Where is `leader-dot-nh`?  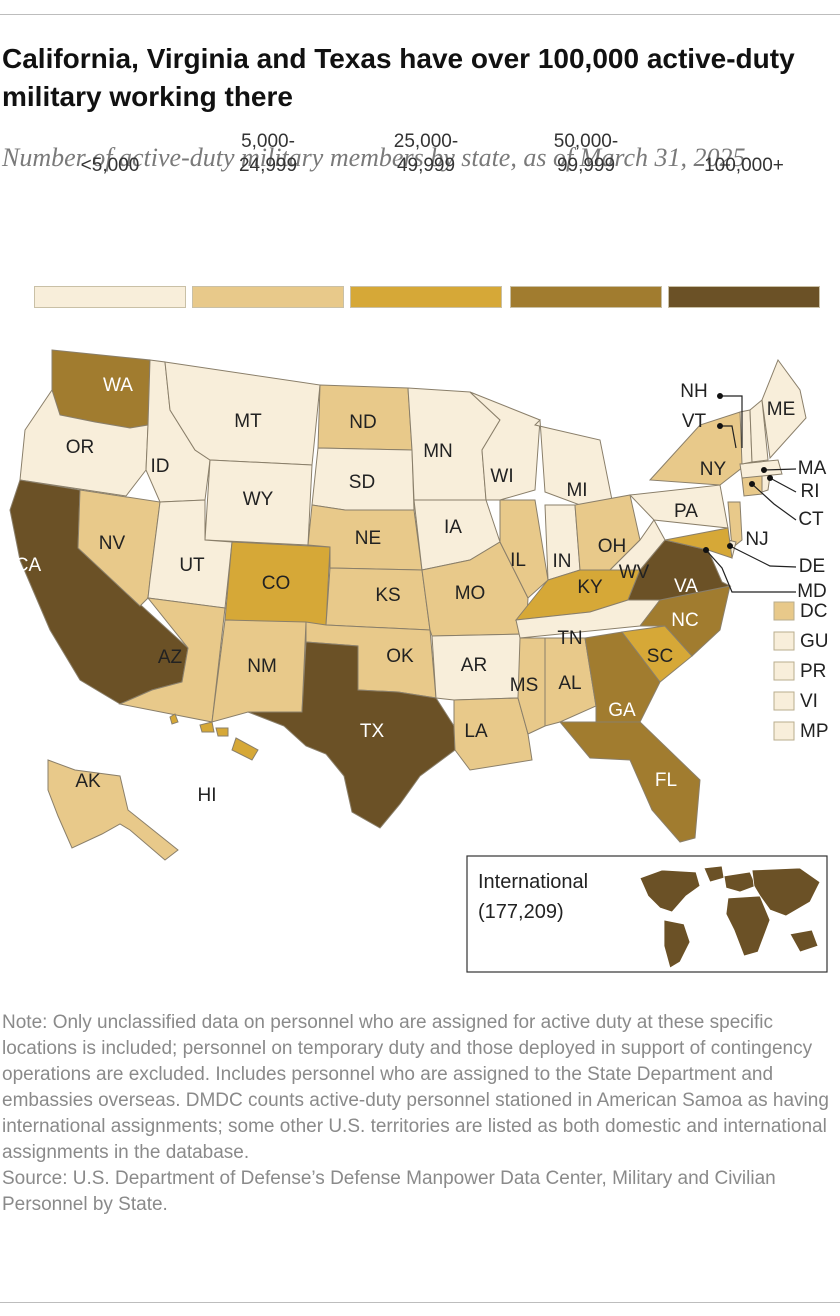 leader-dot-nh is located at coordinates (720, 396).